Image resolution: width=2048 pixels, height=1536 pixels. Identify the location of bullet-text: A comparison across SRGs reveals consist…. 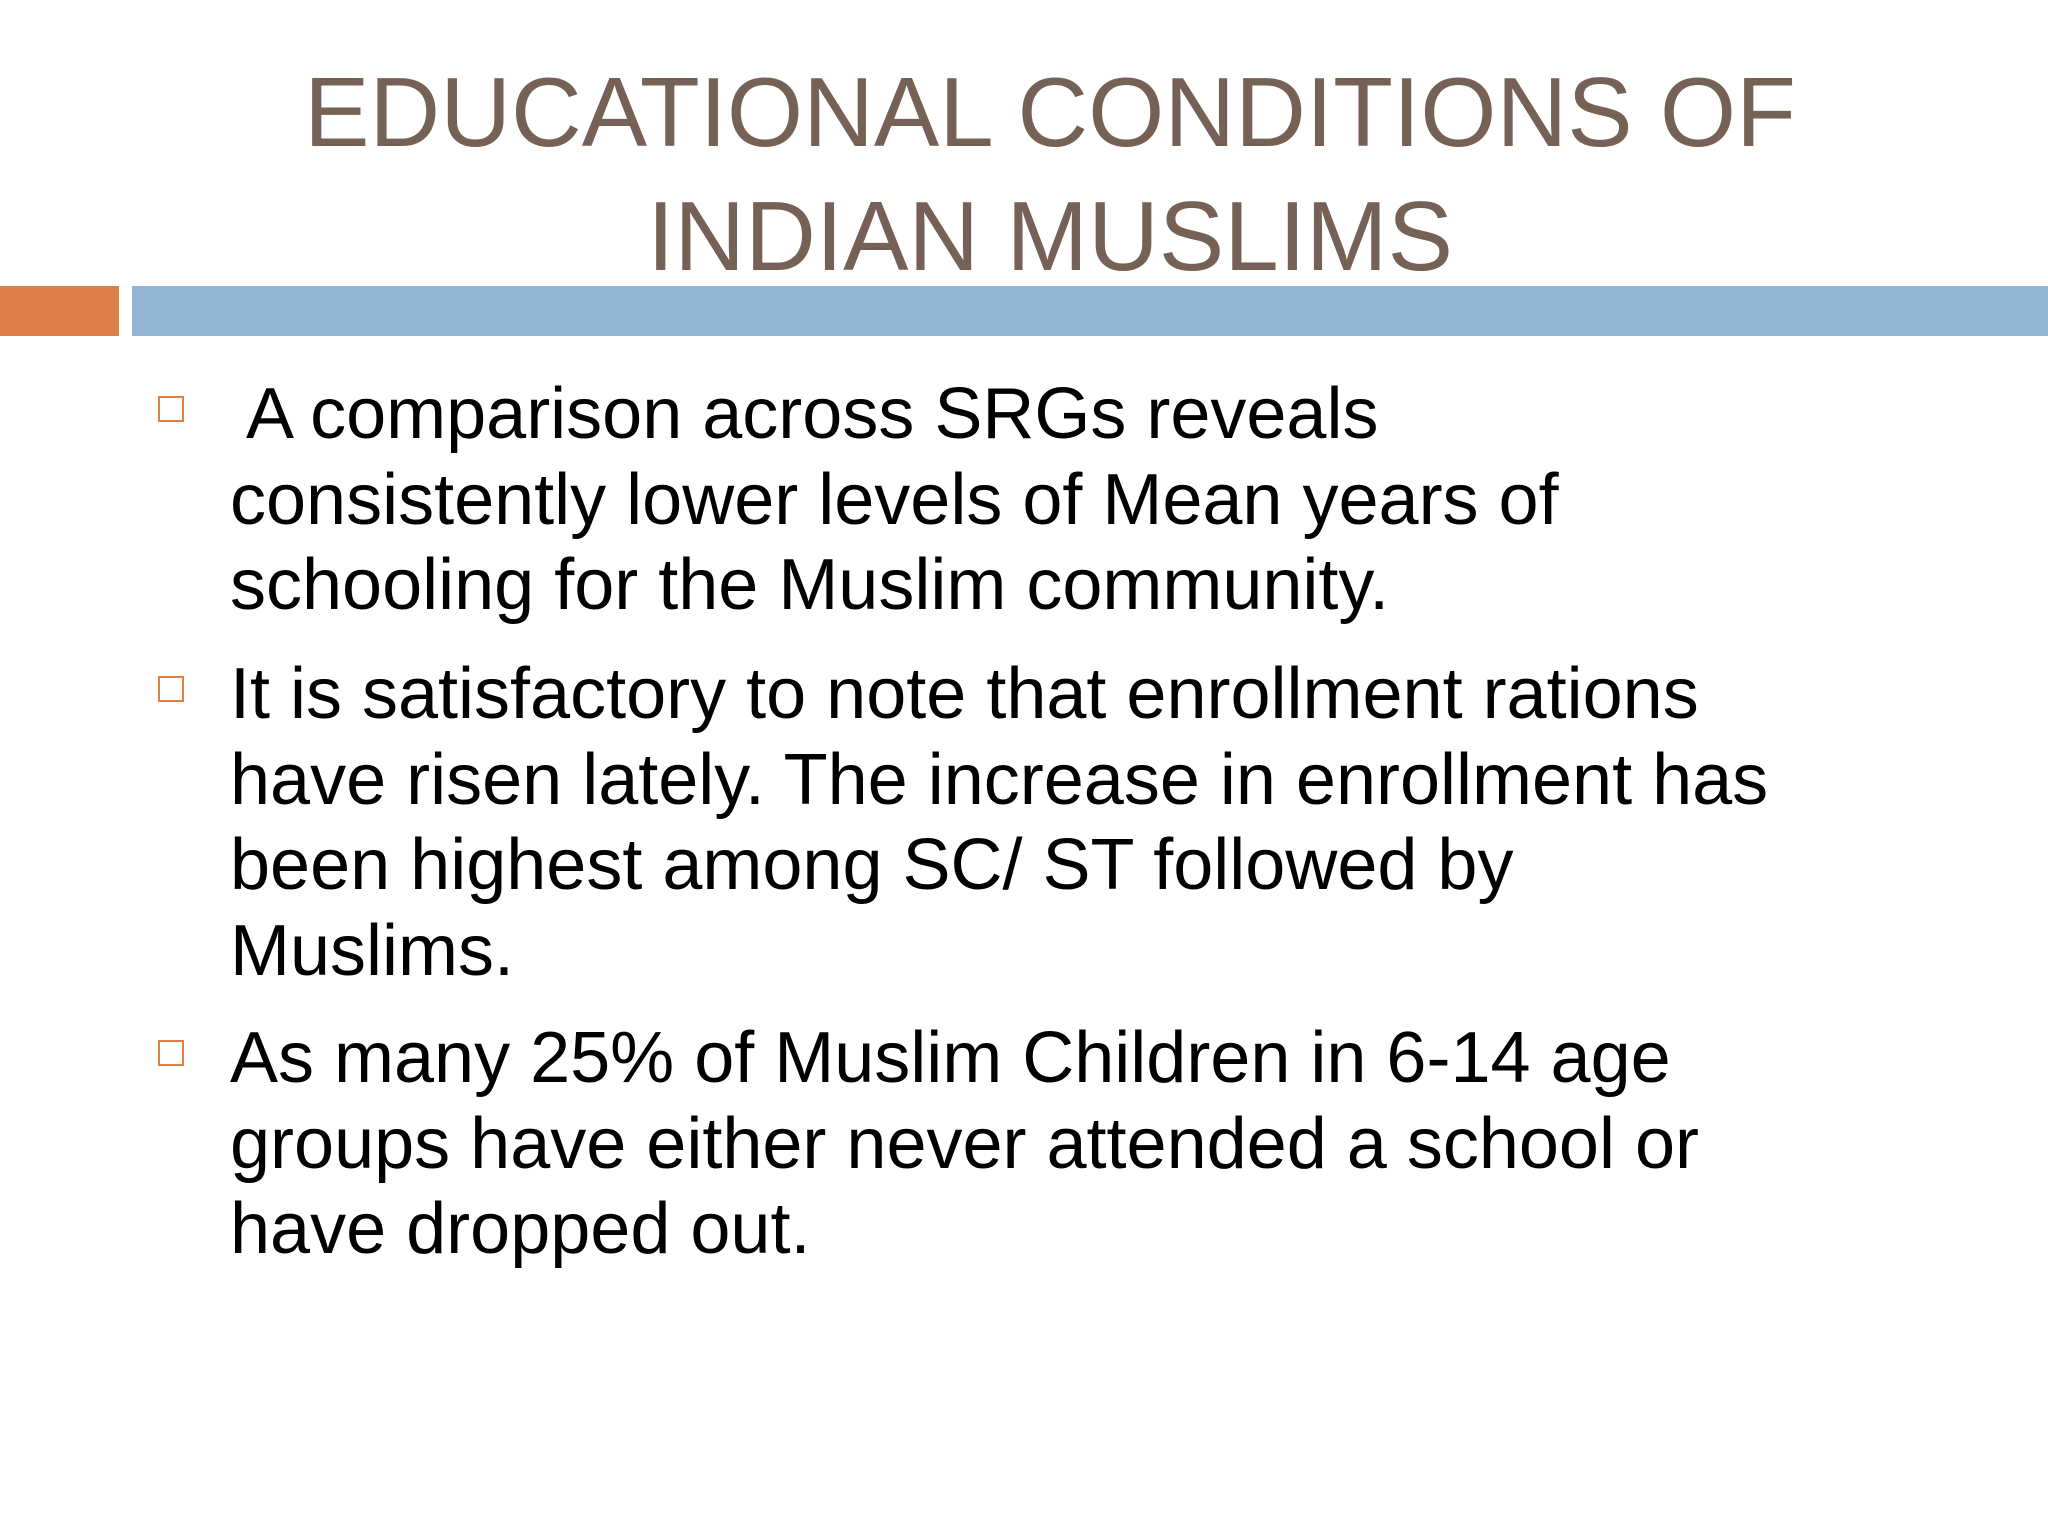
(1125, 500).